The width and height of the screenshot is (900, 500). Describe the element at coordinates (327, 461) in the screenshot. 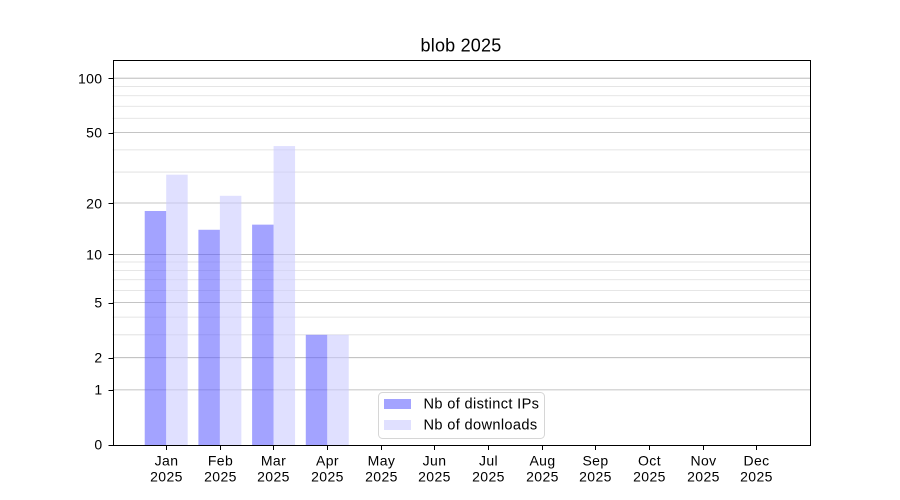

I see `svg-text: Apr` at that location.